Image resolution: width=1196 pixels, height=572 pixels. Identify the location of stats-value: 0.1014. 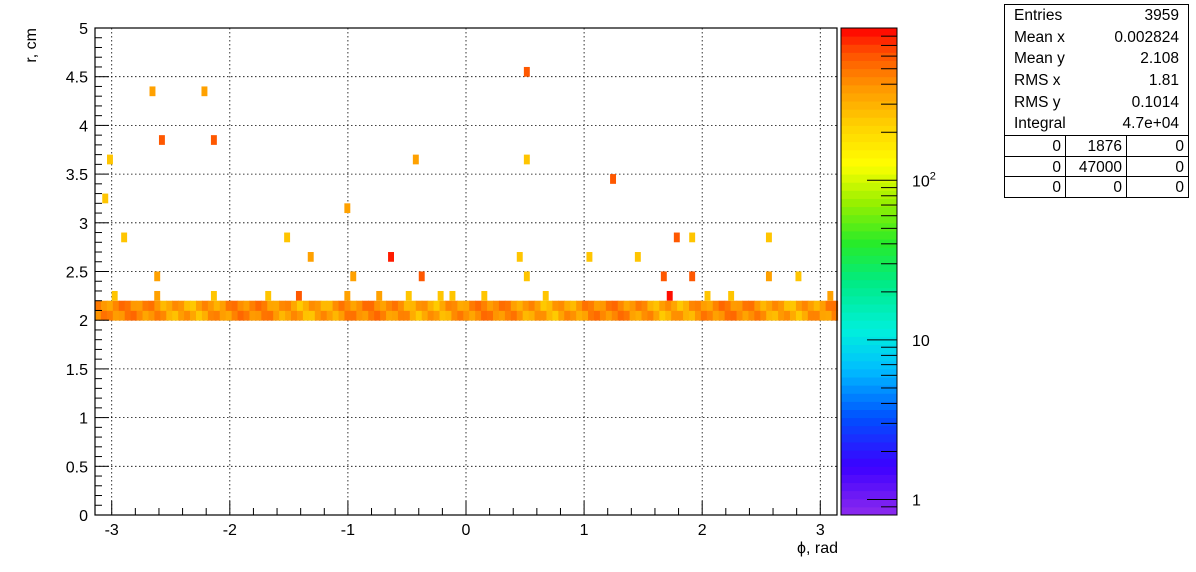
(1155, 102).